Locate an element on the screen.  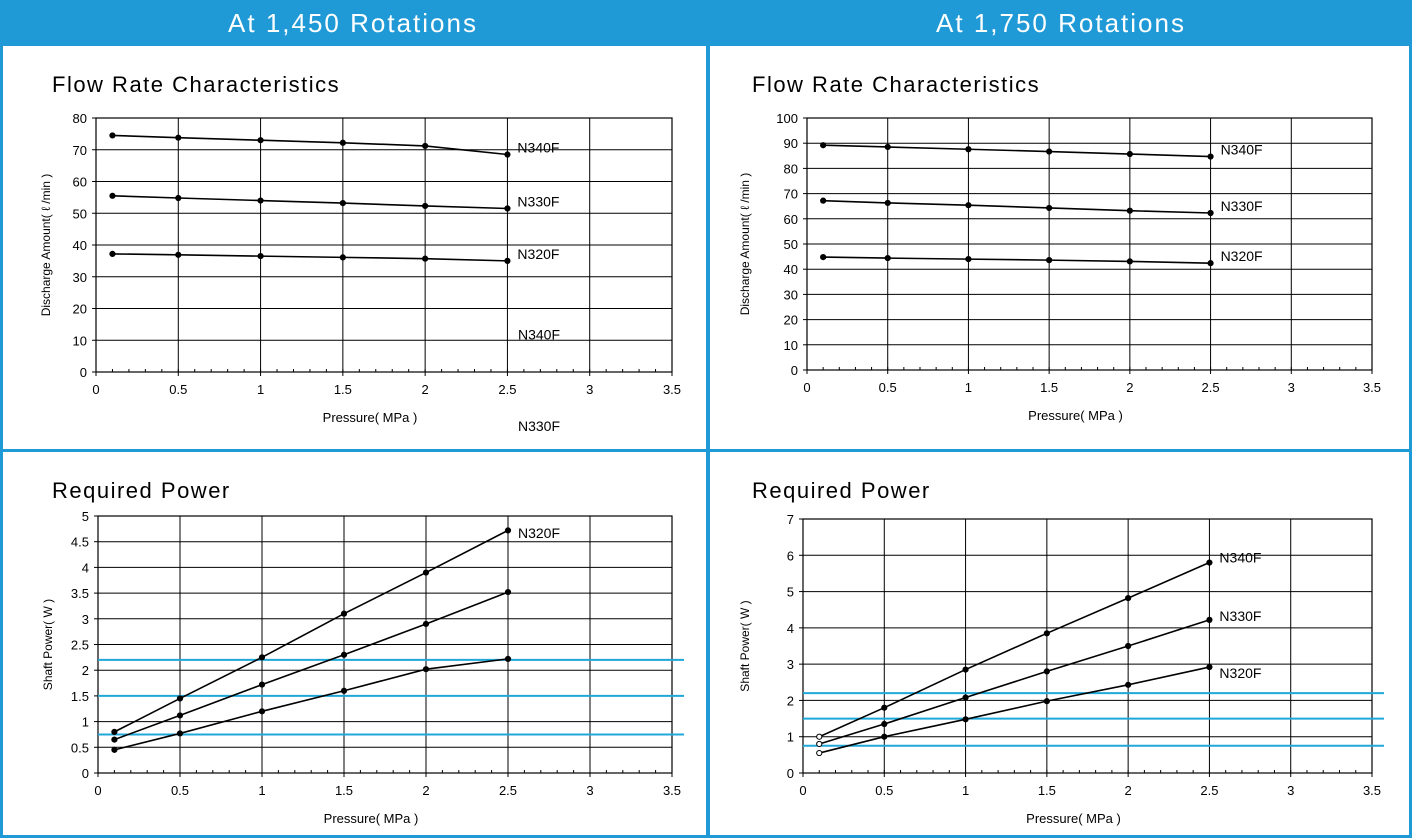
y-tick-label: 0 is located at coordinates (83, 372).